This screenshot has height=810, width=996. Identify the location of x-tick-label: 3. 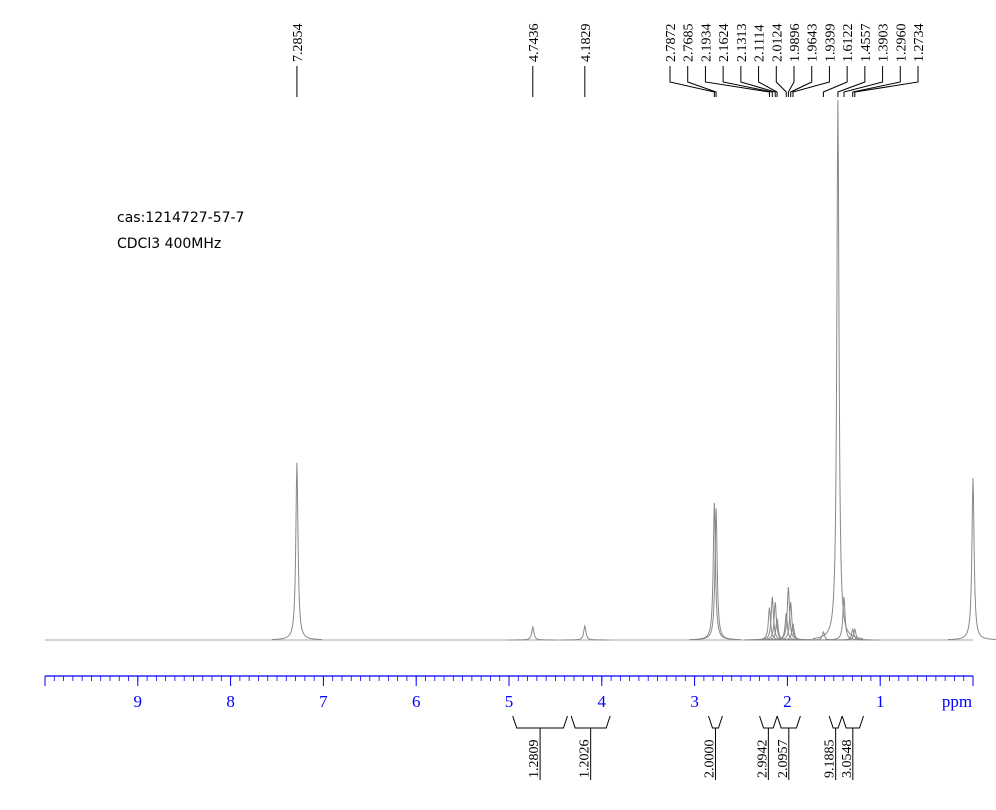
(694, 701).